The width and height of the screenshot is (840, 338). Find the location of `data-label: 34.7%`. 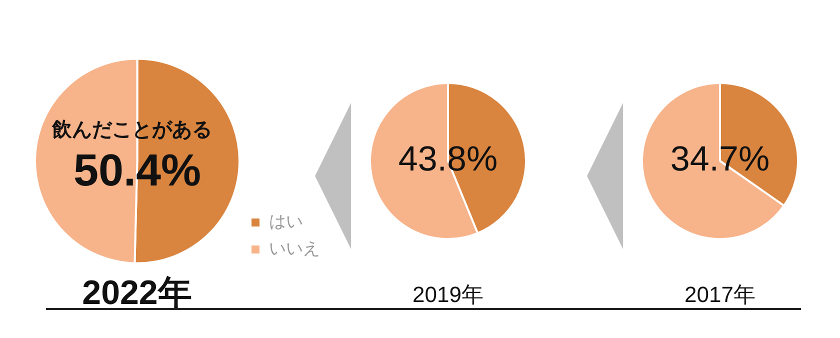

data-label: 34.7% is located at coordinates (720, 159).